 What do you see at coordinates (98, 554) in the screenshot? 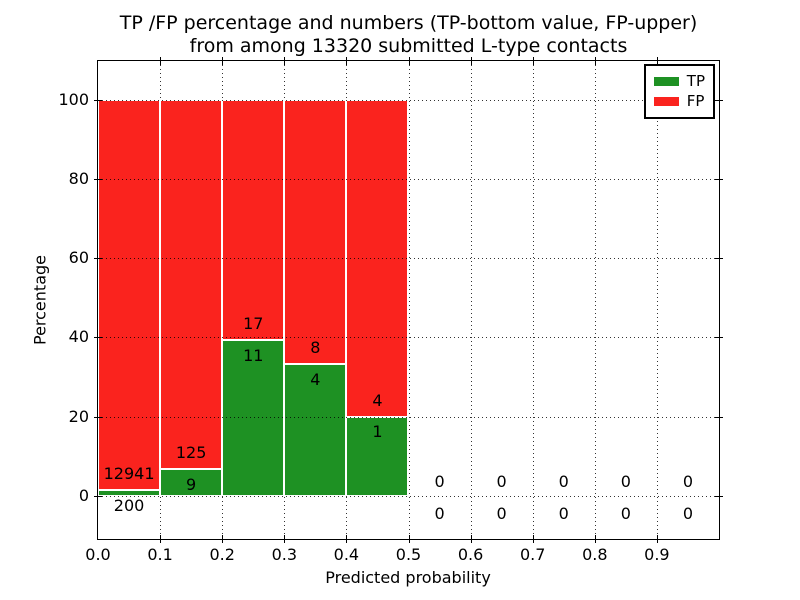
I see `x-tick-label: 0.0` at bounding box center [98, 554].